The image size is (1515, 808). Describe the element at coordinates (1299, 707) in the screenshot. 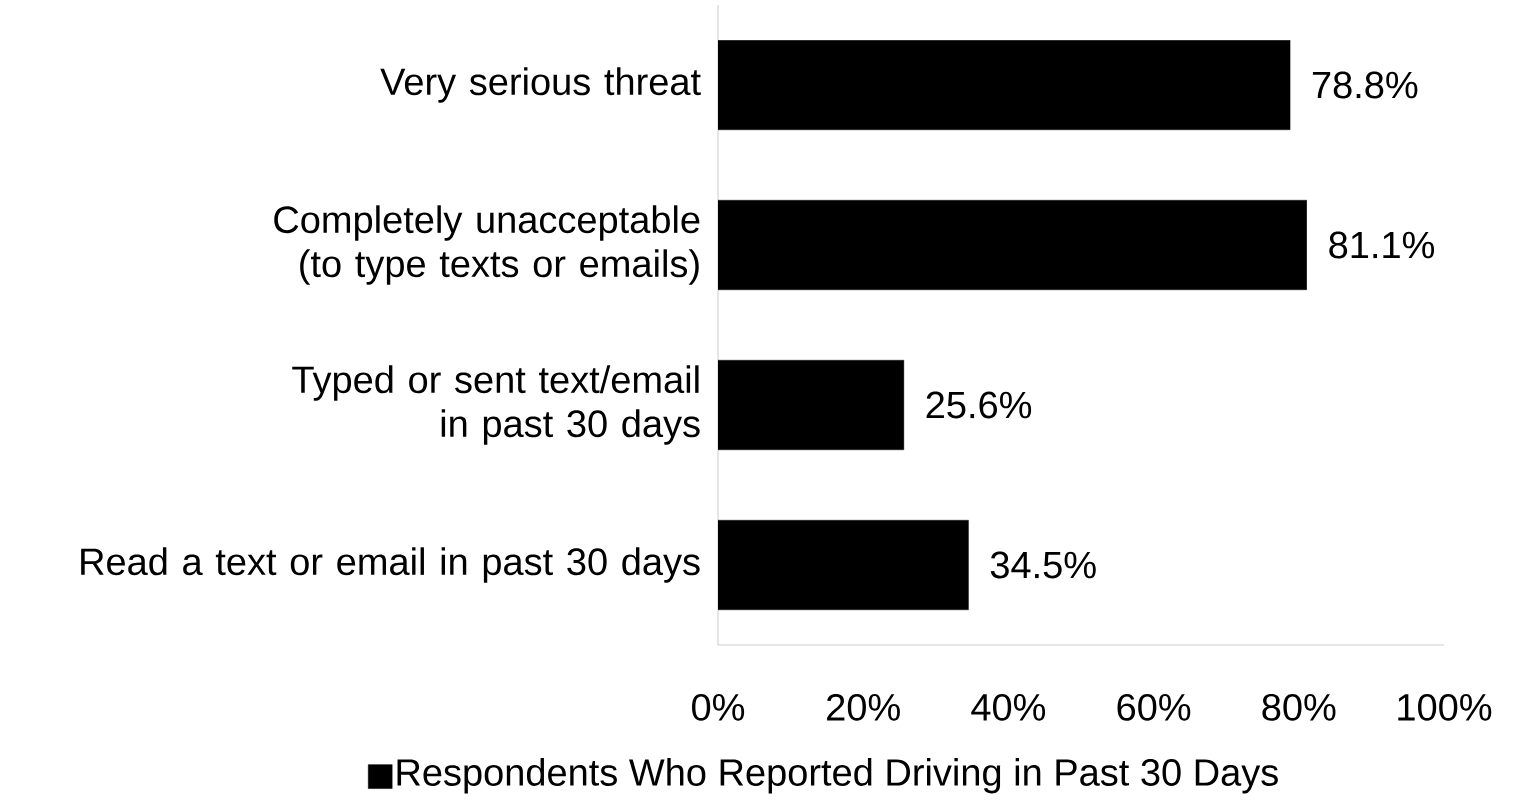

I see `x-tick-label: 80%` at that location.